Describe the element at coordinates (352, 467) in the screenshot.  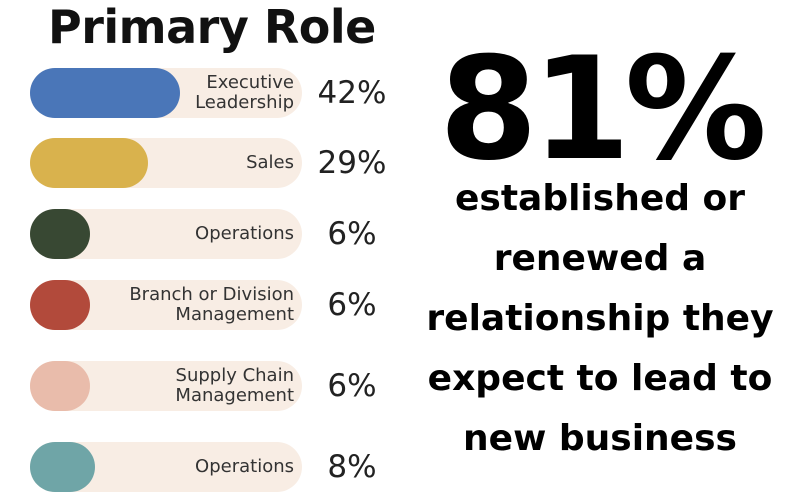
I see `bar-value-label: 8%` at that location.